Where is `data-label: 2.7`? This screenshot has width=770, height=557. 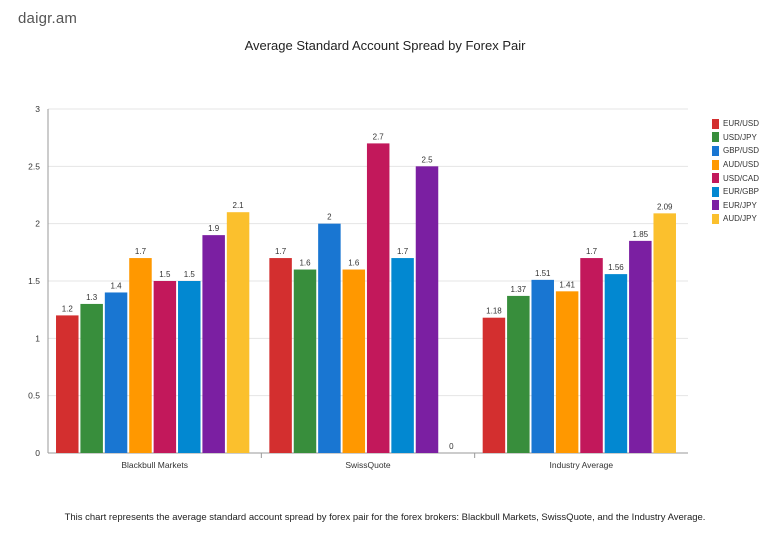 data-label: 2.7 is located at coordinates (379, 136).